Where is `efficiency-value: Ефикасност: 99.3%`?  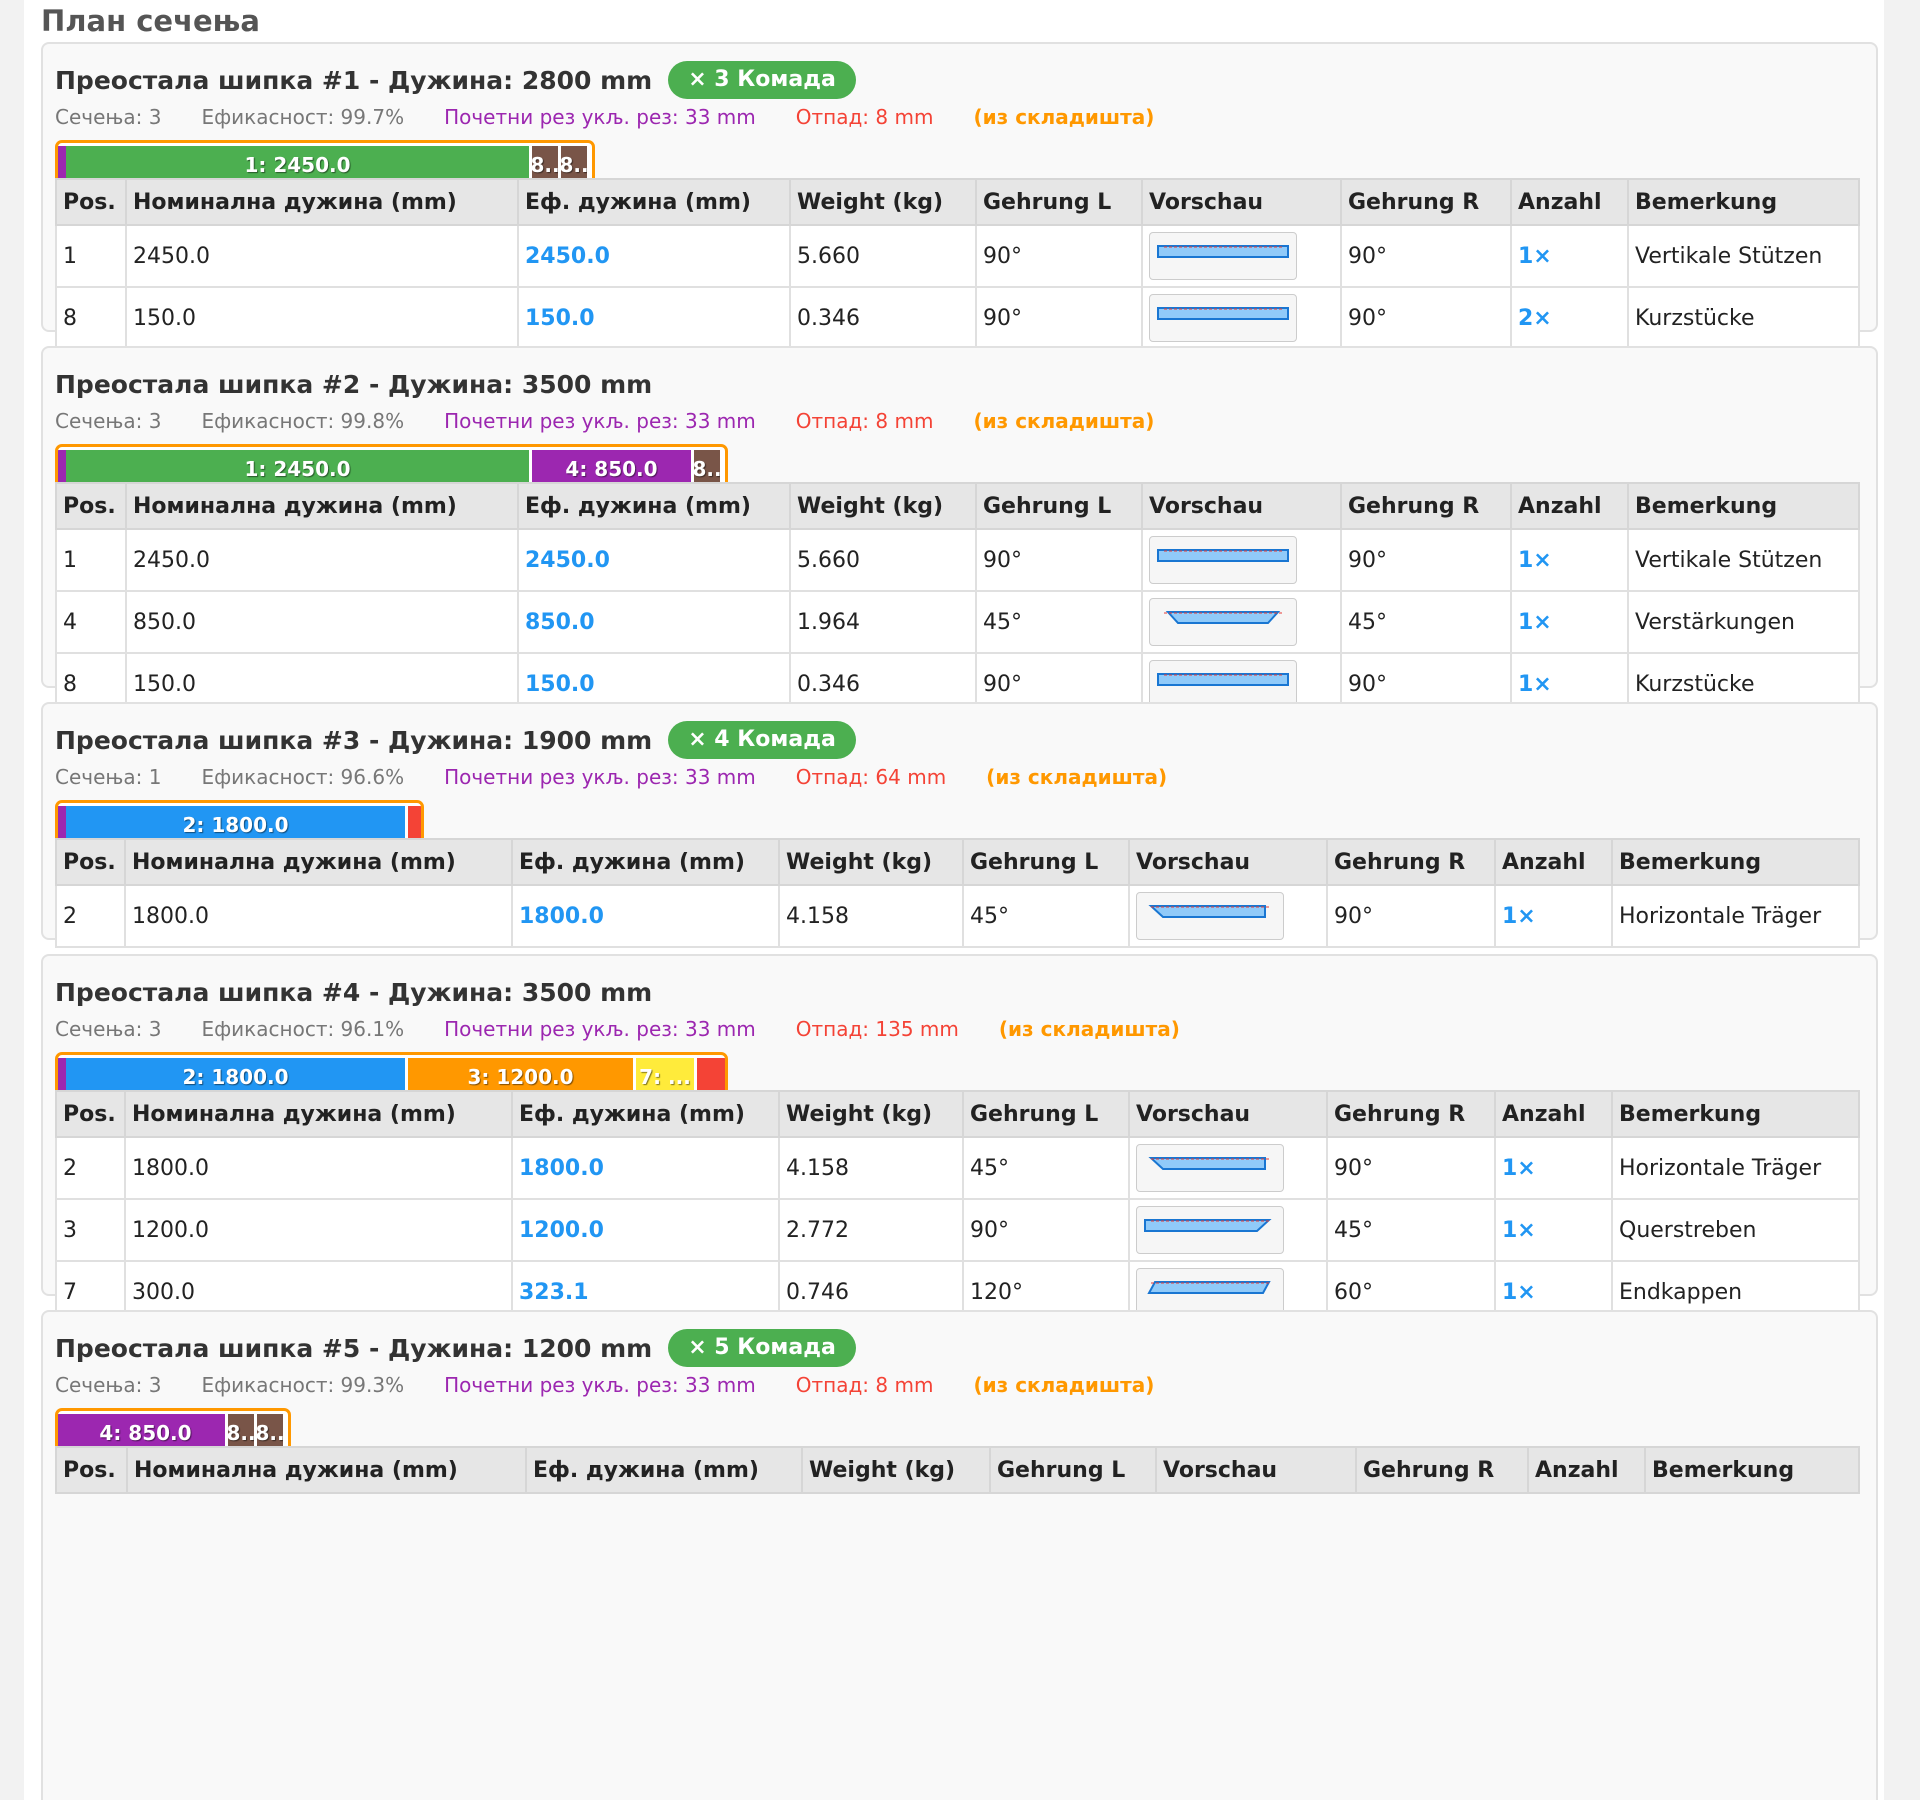
efficiency-value: Ефикасност: 99.3% is located at coordinates (303, 1385).